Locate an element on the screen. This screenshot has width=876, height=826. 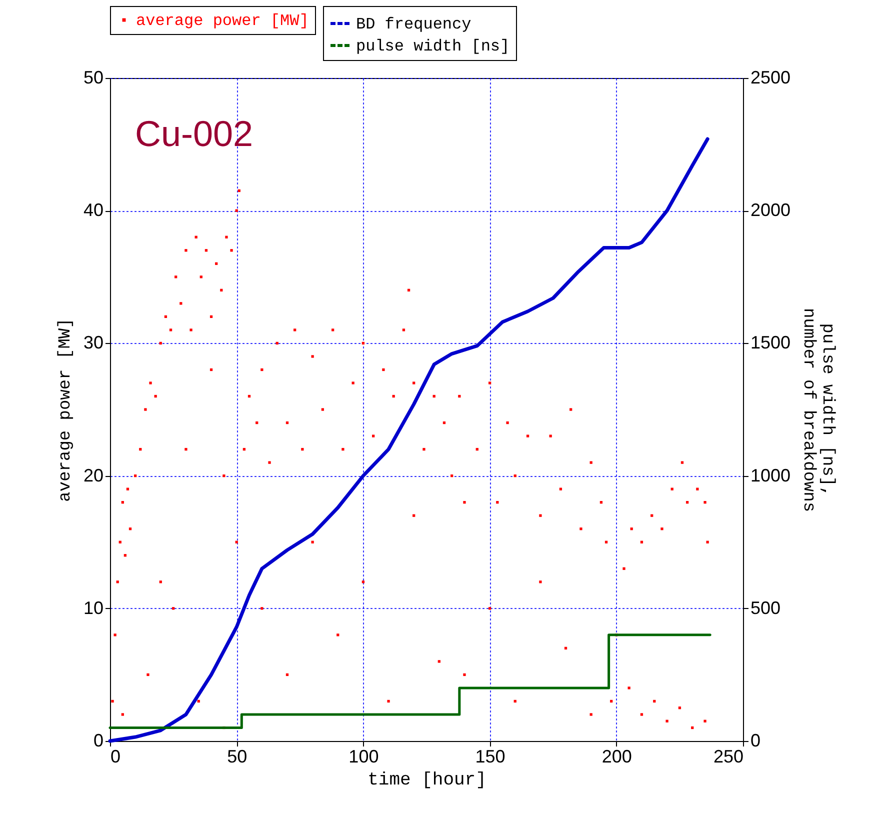
y2-tick-label: 1000 is located at coordinates (770, 475).